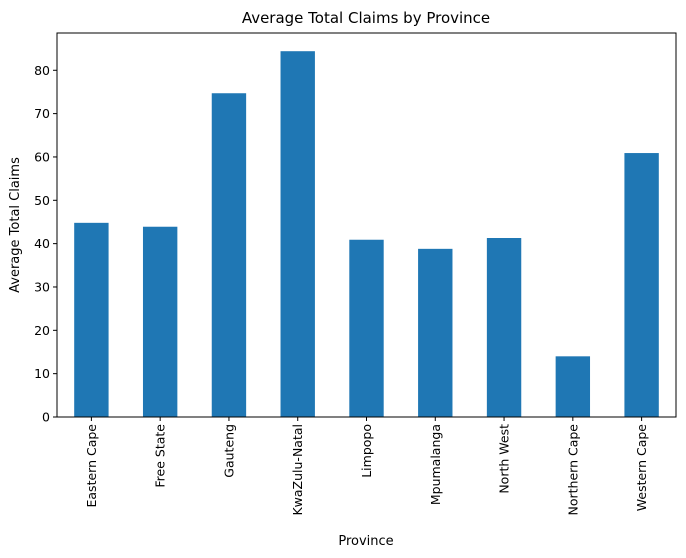 This screenshot has width=686, height=558. What do you see at coordinates (160, 321) in the screenshot?
I see `bar-free-state` at bounding box center [160, 321].